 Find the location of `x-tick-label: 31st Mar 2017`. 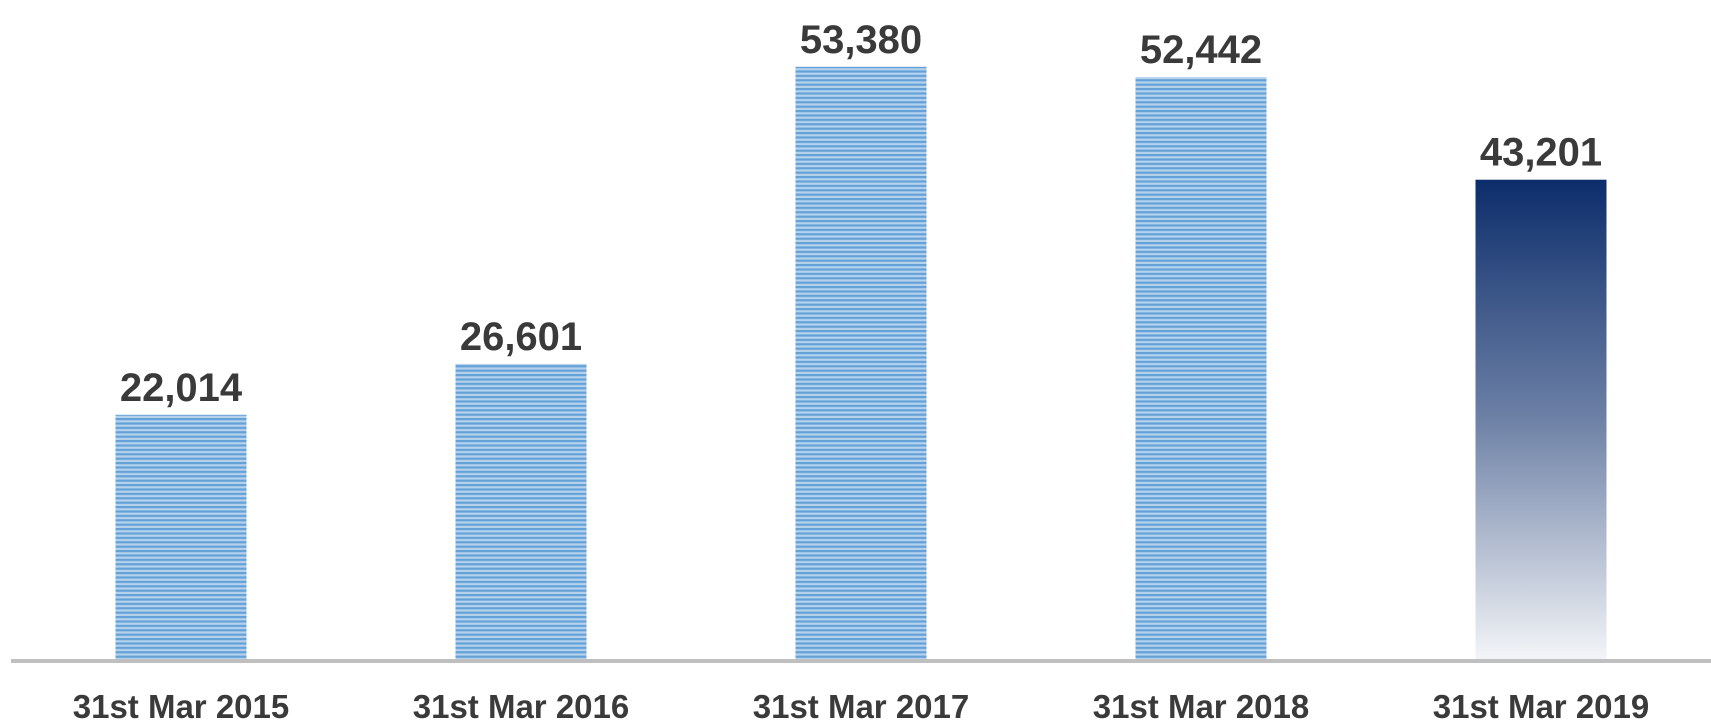

x-tick-label: 31st Mar 2017 is located at coordinates (861, 705).